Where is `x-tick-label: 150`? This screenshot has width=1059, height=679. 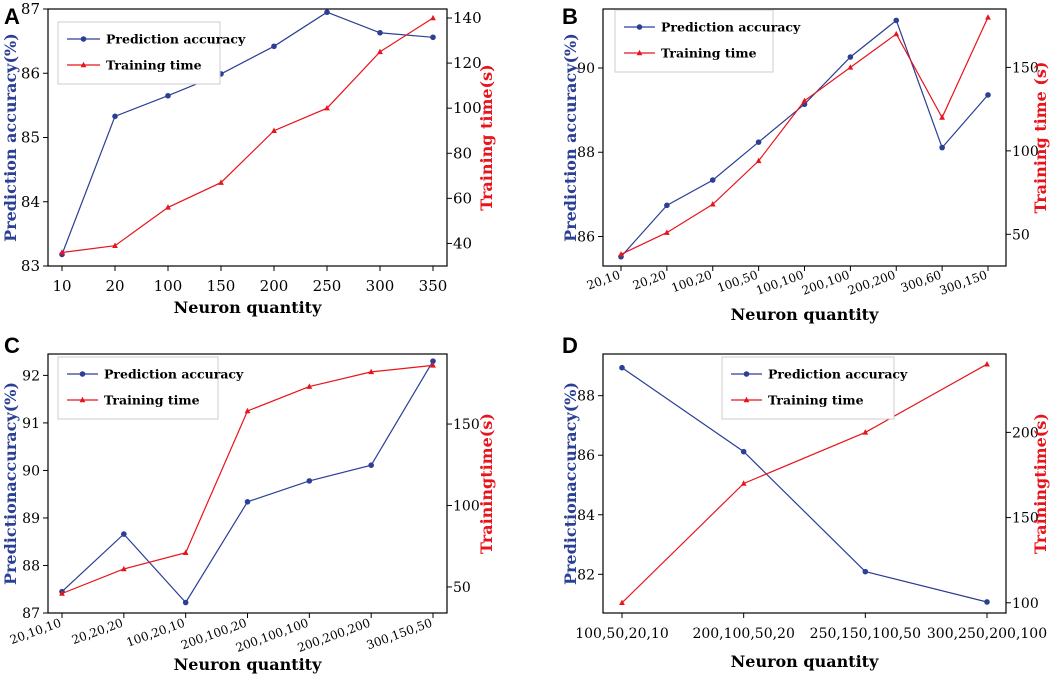
x-tick-label: 150 is located at coordinates (221, 286).